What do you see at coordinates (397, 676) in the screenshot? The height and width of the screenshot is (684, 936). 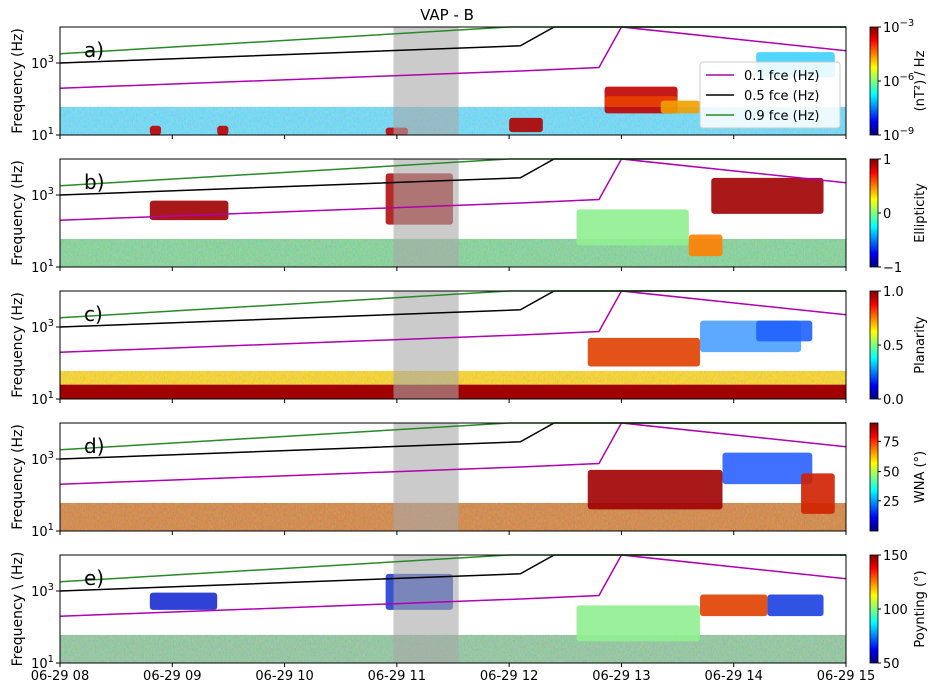 I see `x-tick-label: 06-29 11` at bounding box center [397, 676].